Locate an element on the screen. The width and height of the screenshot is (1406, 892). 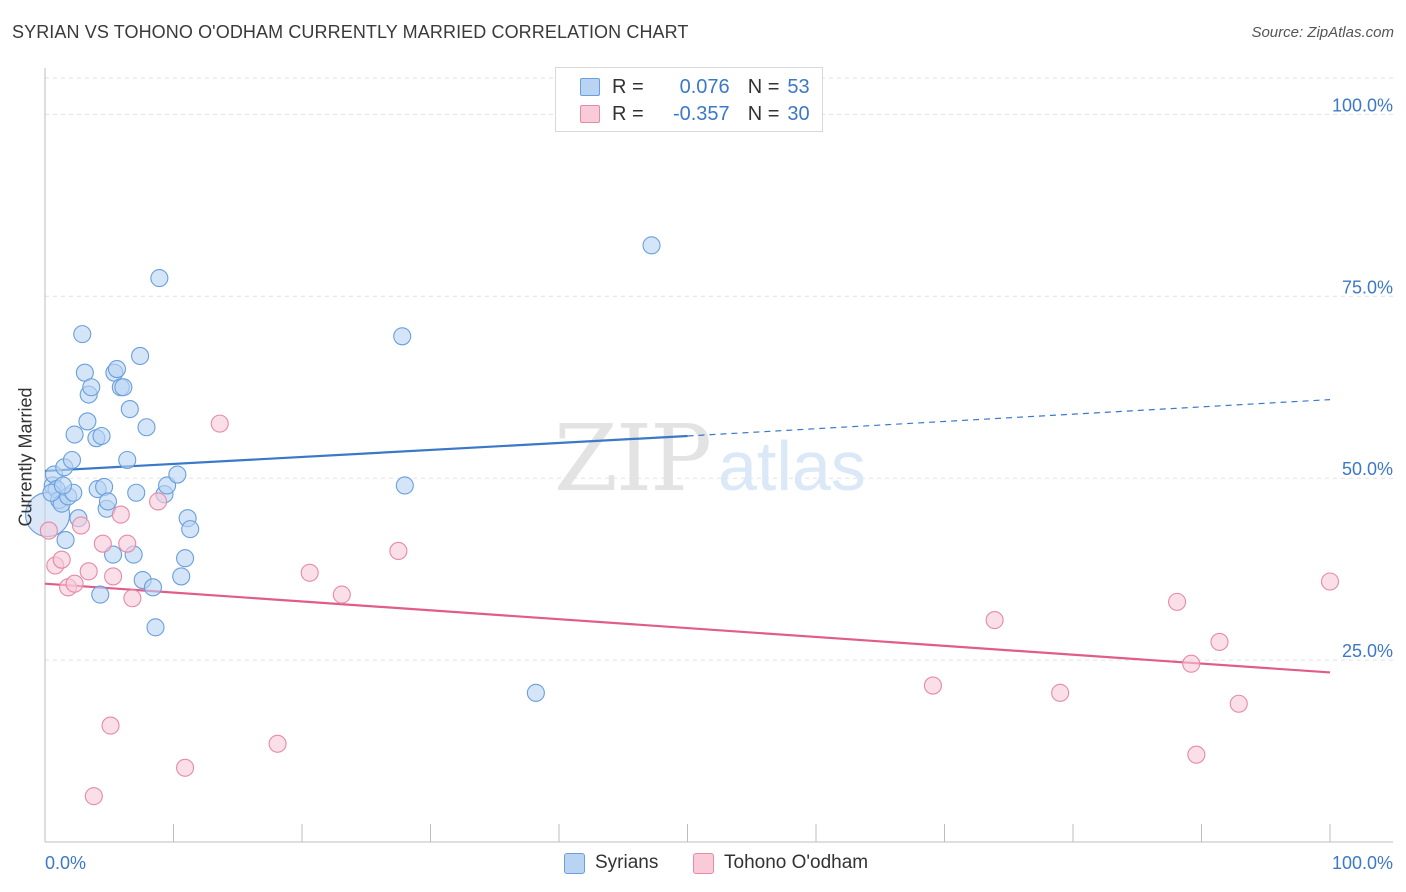
legend-row-tohono: R = -0.357 N = 30 is located at coordinates (695, 114).